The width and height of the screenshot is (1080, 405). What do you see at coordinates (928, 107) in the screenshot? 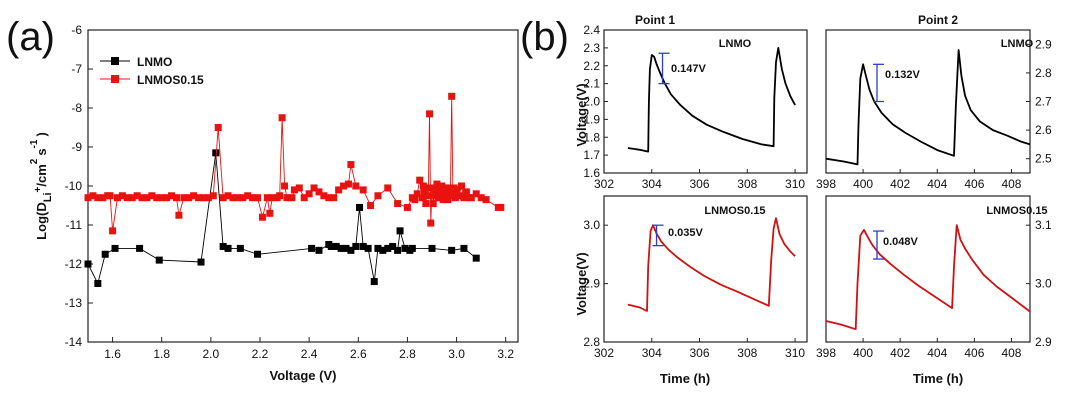
I see `chart-b2-voltage-trace` at bounding box center [928, 107].